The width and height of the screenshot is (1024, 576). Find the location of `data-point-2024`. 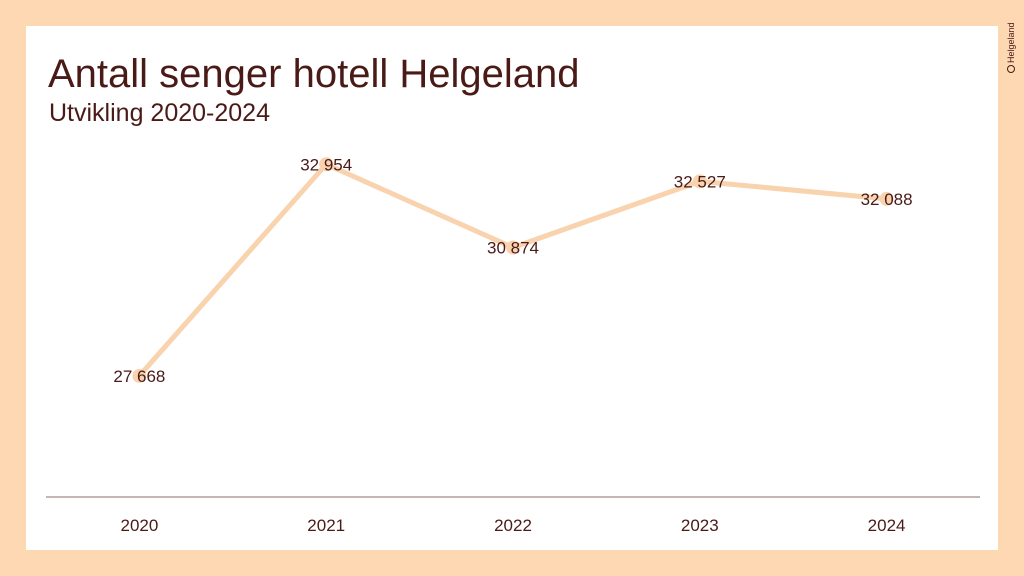

data-point-2024 is located at coordinates (886, 198).